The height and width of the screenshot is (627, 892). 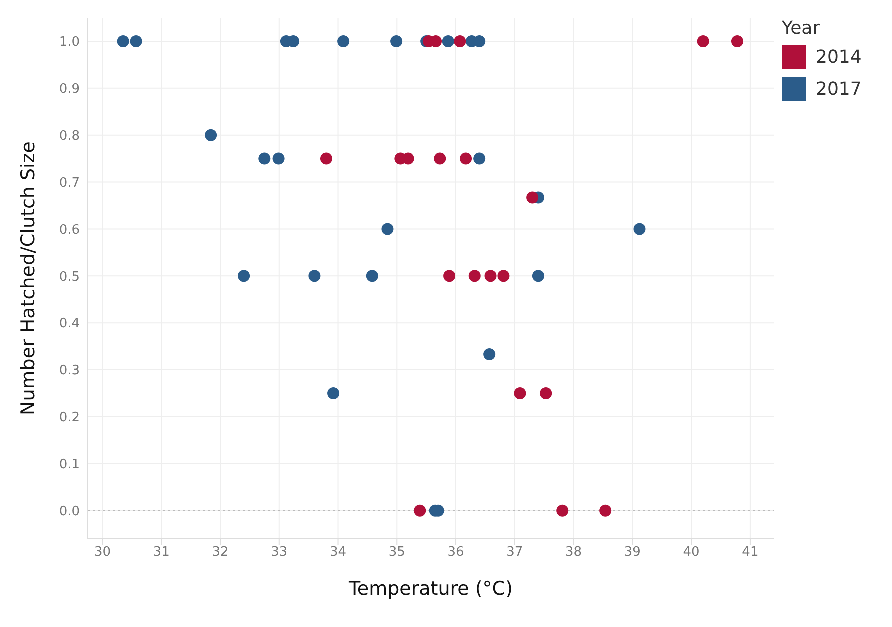 I want to click on x-tick-label: 31, so click(x=161, y=552).